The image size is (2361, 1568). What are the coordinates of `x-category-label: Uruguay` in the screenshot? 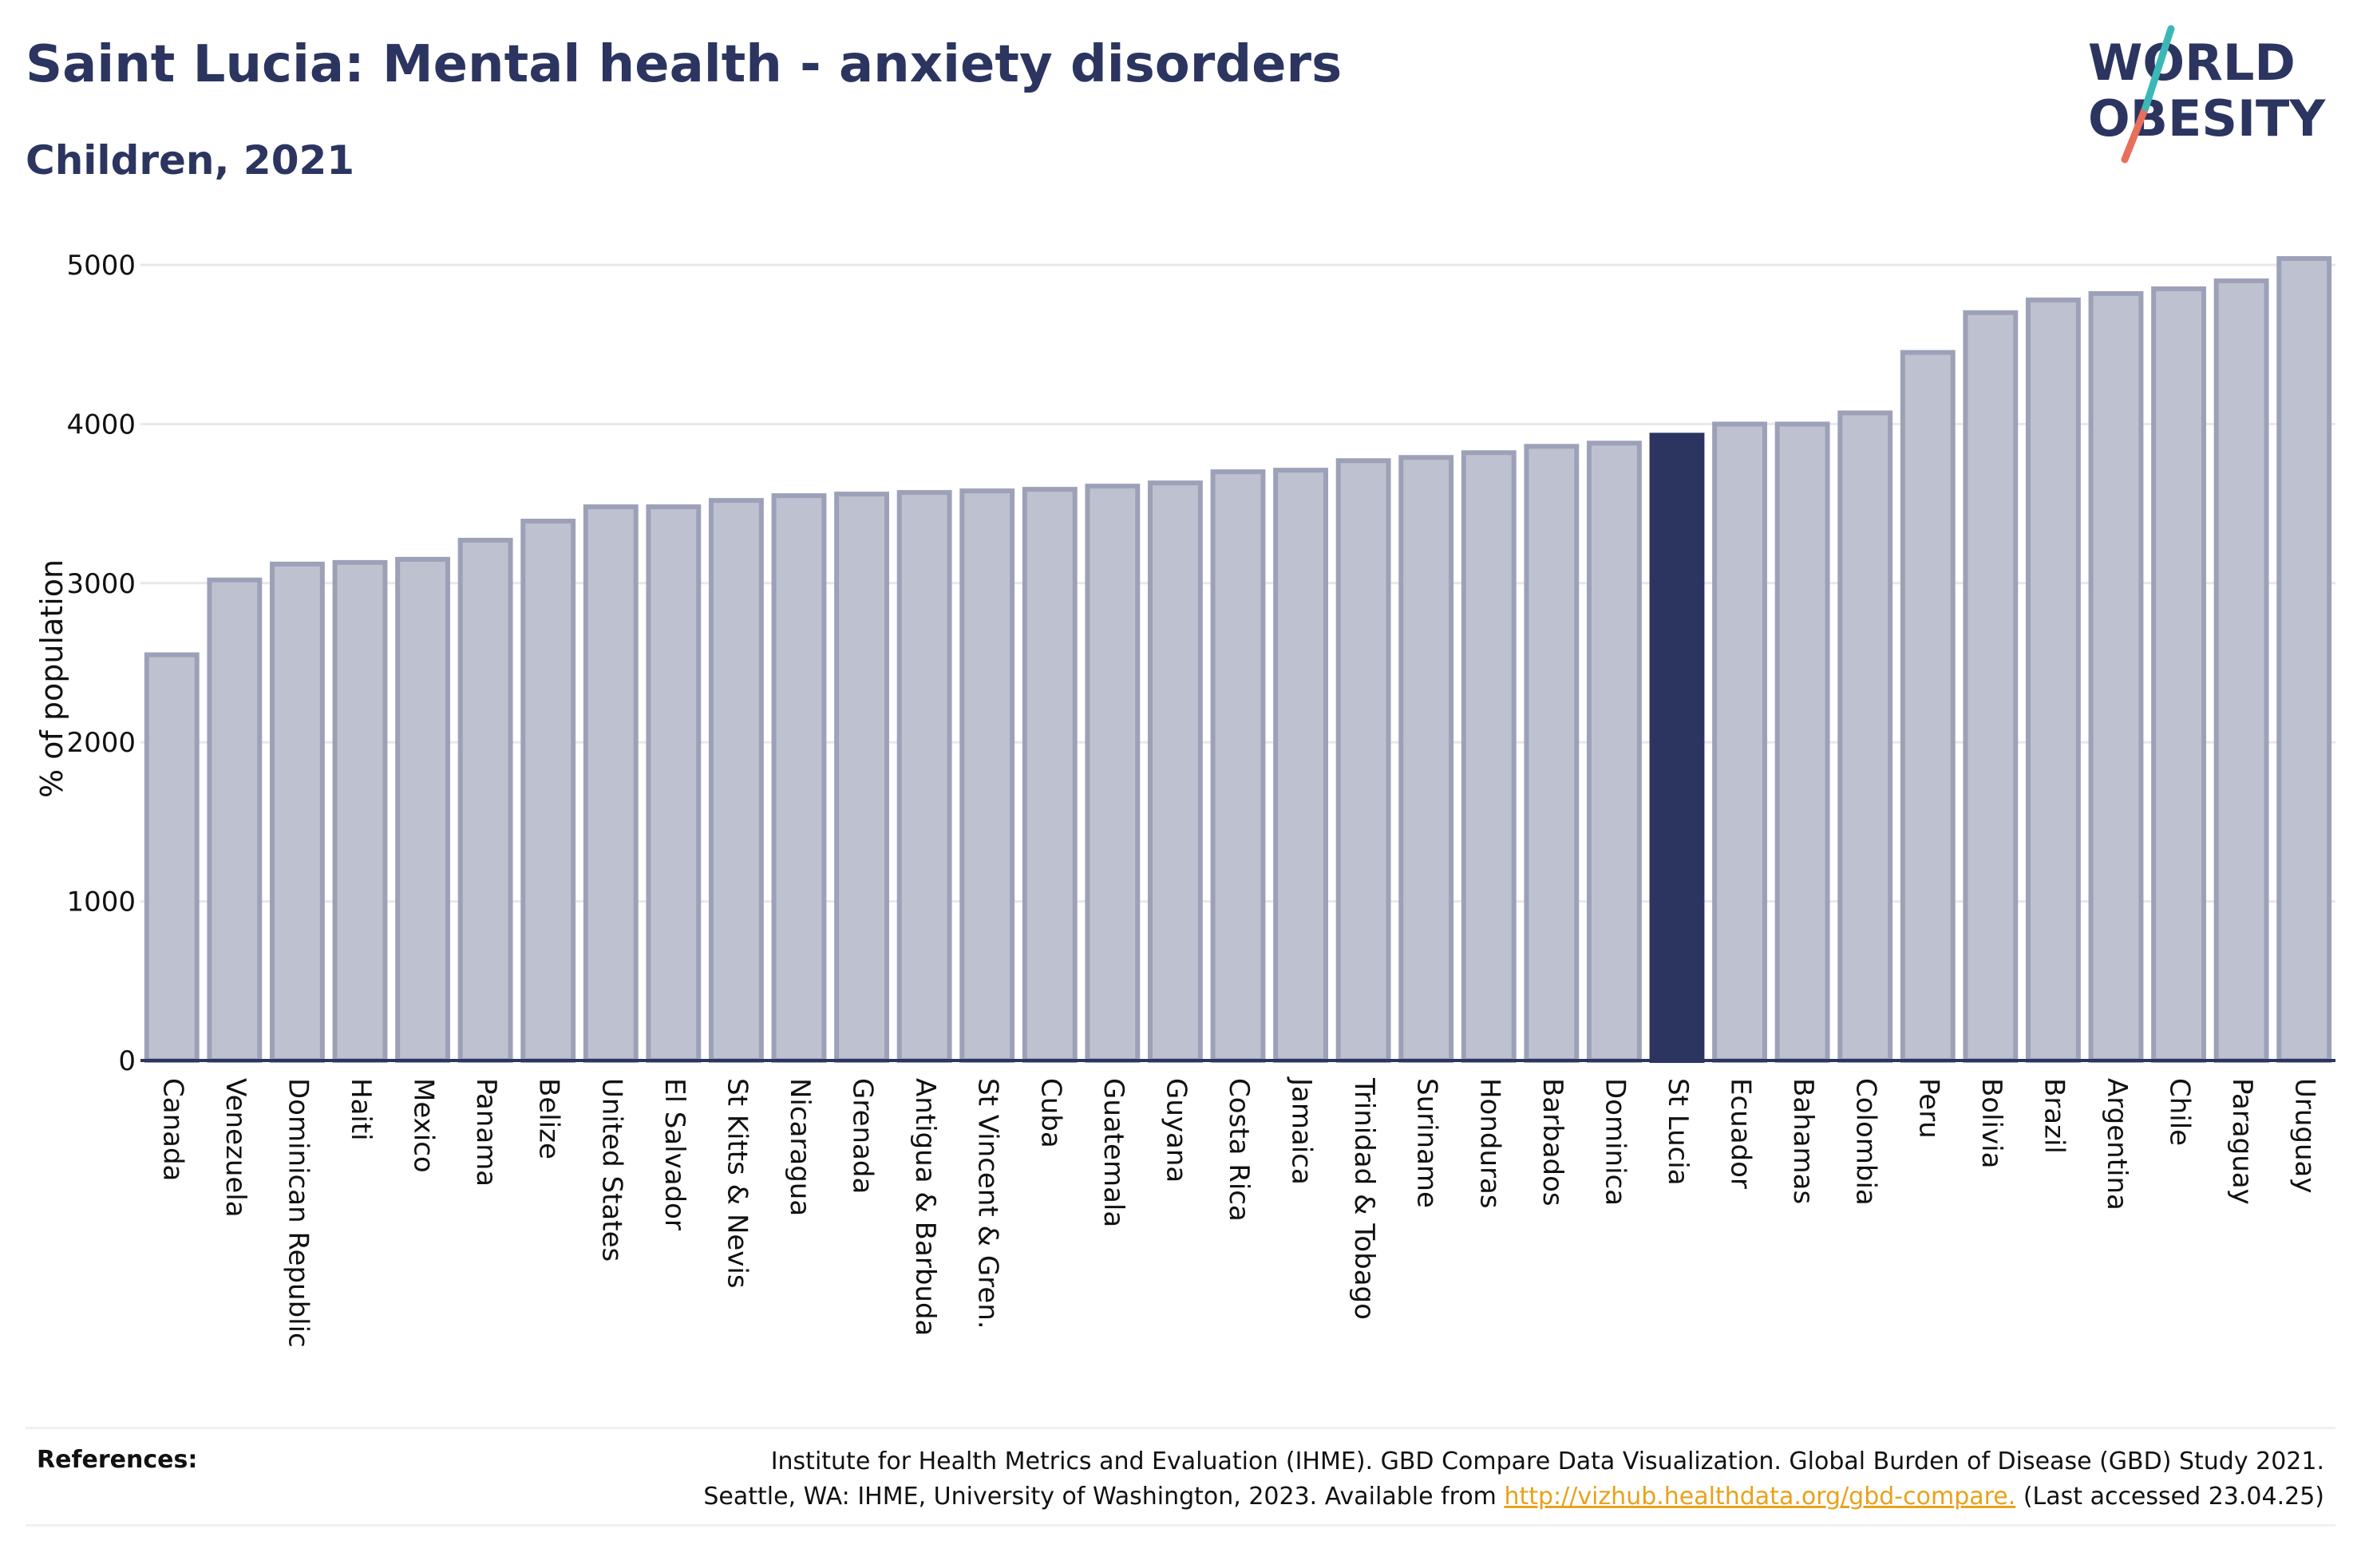 It's located at (2305, 1136).